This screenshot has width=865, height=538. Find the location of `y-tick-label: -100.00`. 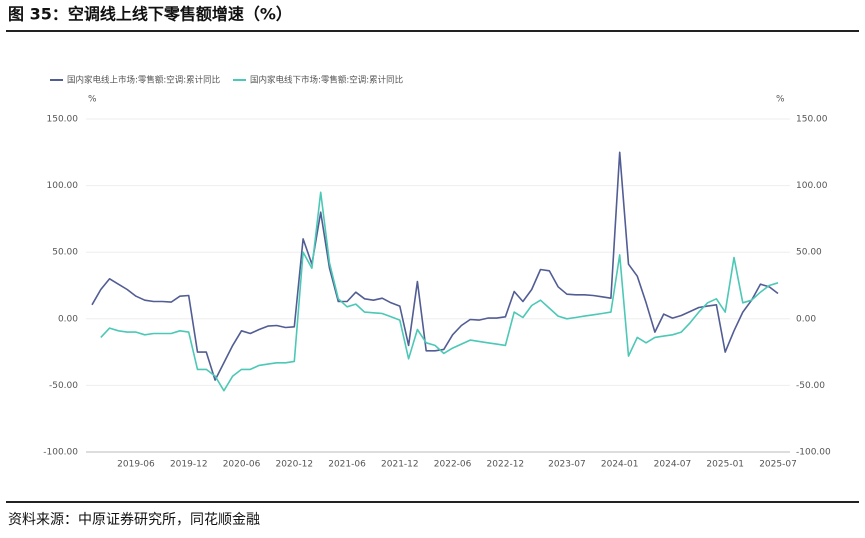

y-tick-label: -100.00 is located at coordinates (60, 453).